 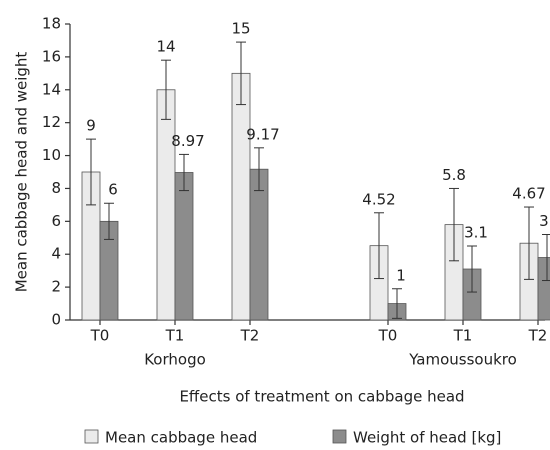 What do you see at coordinates (262, 134) in the screenshot?
I see `value-label: 9.17` at bounding box center [262, 134].